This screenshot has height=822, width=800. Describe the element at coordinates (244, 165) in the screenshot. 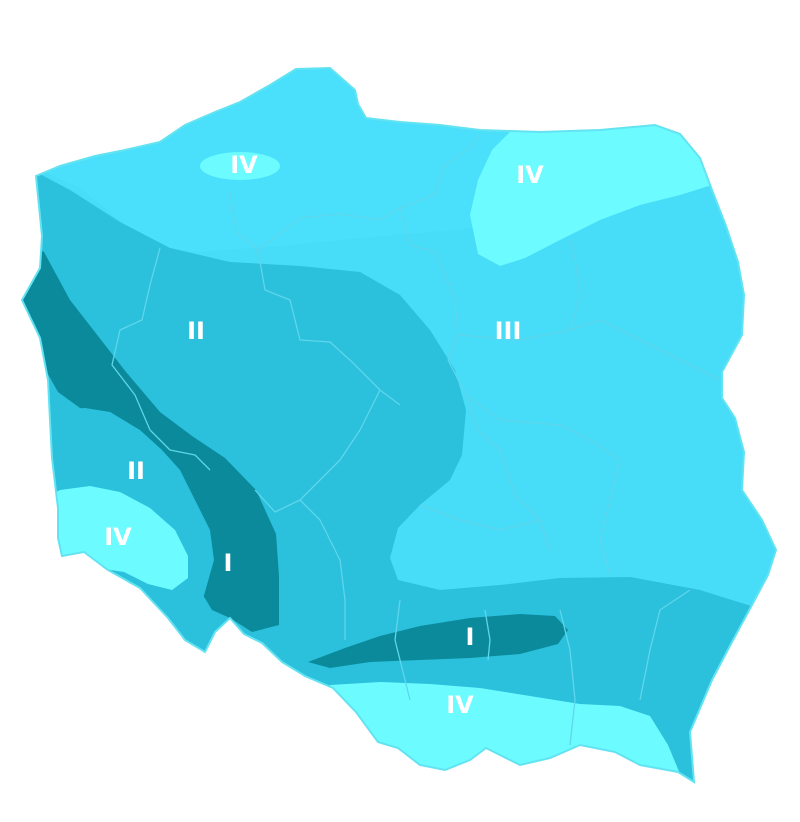

I see `label-iv-north-west: IV` at that location.